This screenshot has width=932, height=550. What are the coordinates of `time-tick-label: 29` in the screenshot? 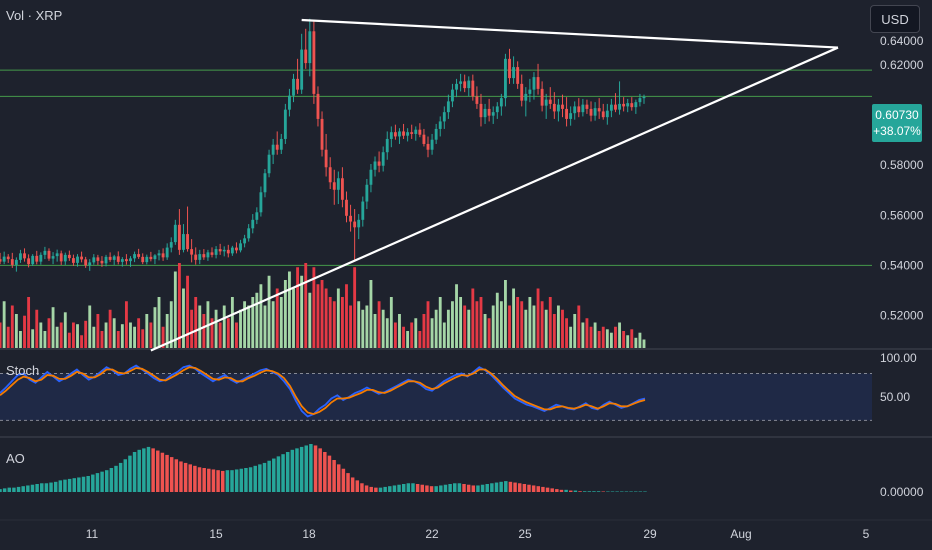 It's located at (650, 534).